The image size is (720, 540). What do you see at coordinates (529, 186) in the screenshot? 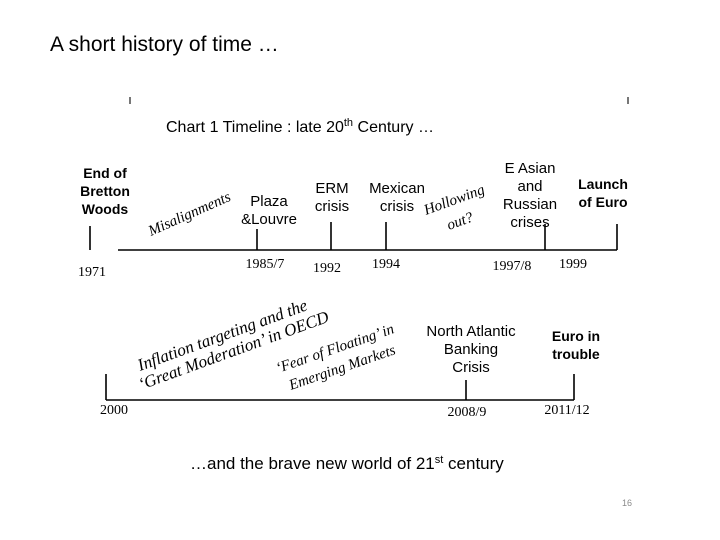
I see `svg-text: and` at bounding box center [529, 186].